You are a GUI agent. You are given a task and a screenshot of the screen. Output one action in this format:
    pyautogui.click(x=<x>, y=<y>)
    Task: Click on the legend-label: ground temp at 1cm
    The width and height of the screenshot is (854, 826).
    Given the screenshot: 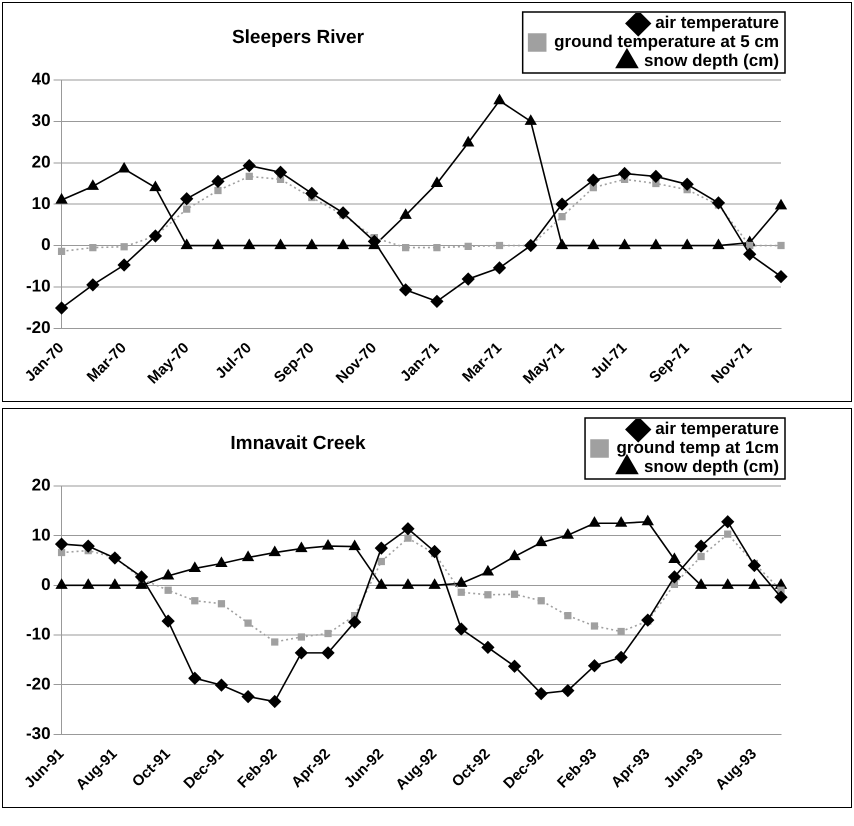 What is the action you would take?
    pyautogui.click(x=698, y=448)
    